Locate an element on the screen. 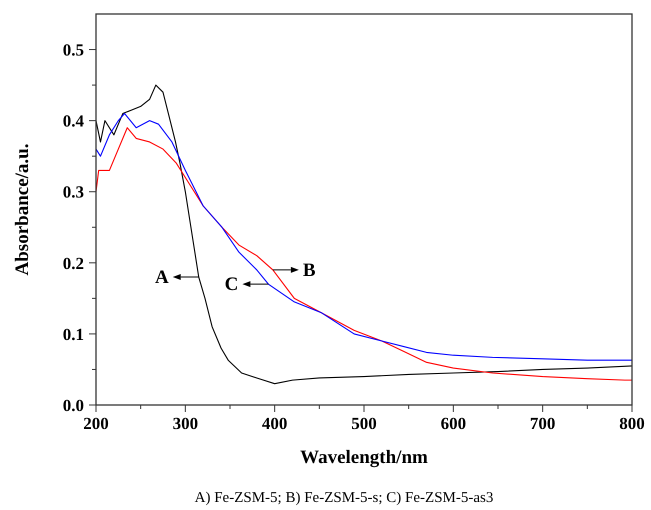 This screenshot has width=651, height=510. x-tick-label: 200 is located at coordinates (96, 423).